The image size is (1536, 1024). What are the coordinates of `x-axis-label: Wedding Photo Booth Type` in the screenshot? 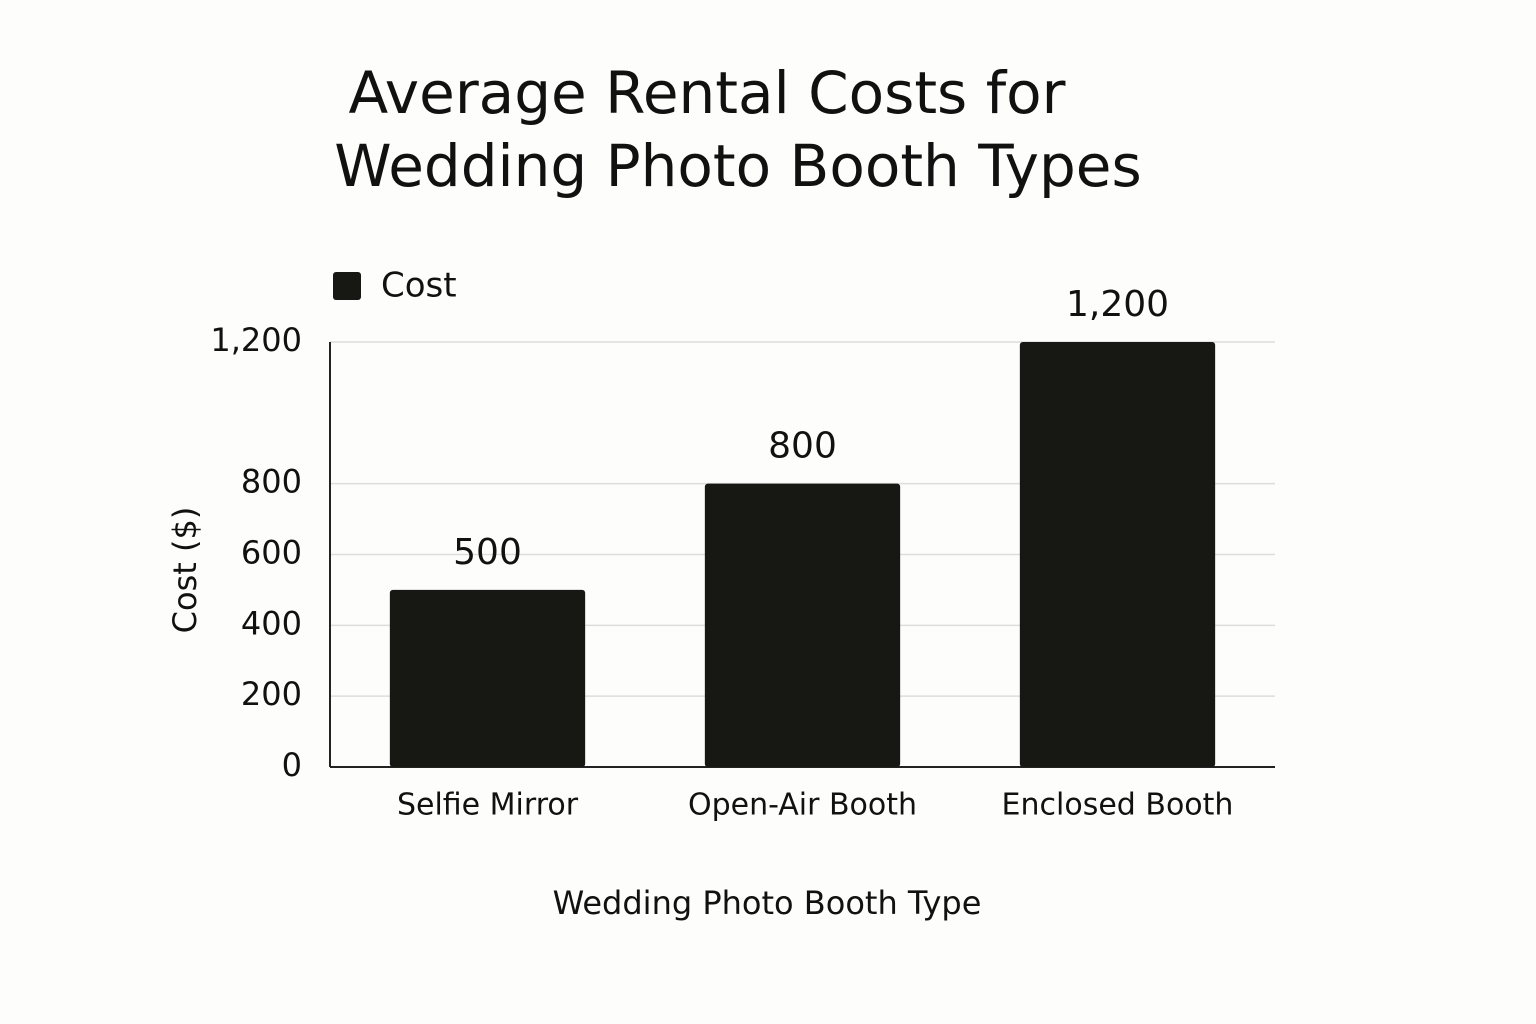 It's located at (767, 903).